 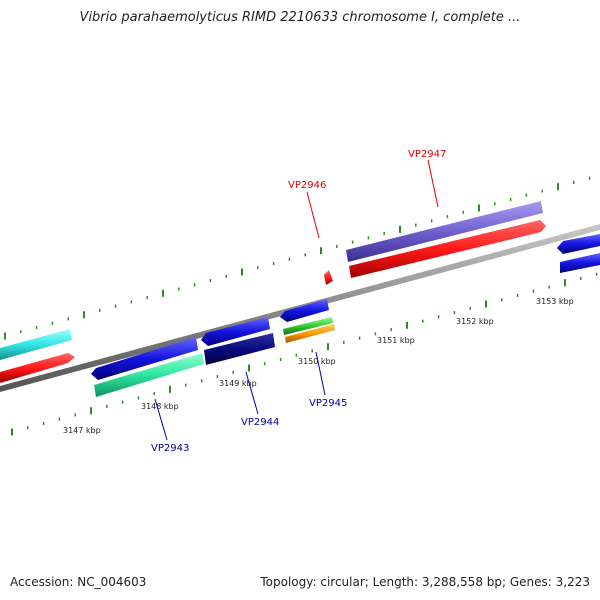 I want to click on gene-red-upper-left, so click(x=37, y=368).